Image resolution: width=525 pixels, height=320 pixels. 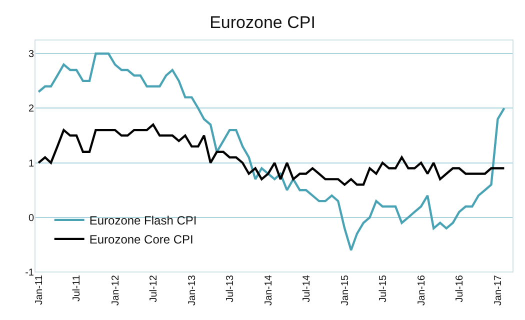 What do you see at coordinates (383, 288) in the screenshot?
I see `x-tick-label: Jul-15` at bounding box center [383, 288].